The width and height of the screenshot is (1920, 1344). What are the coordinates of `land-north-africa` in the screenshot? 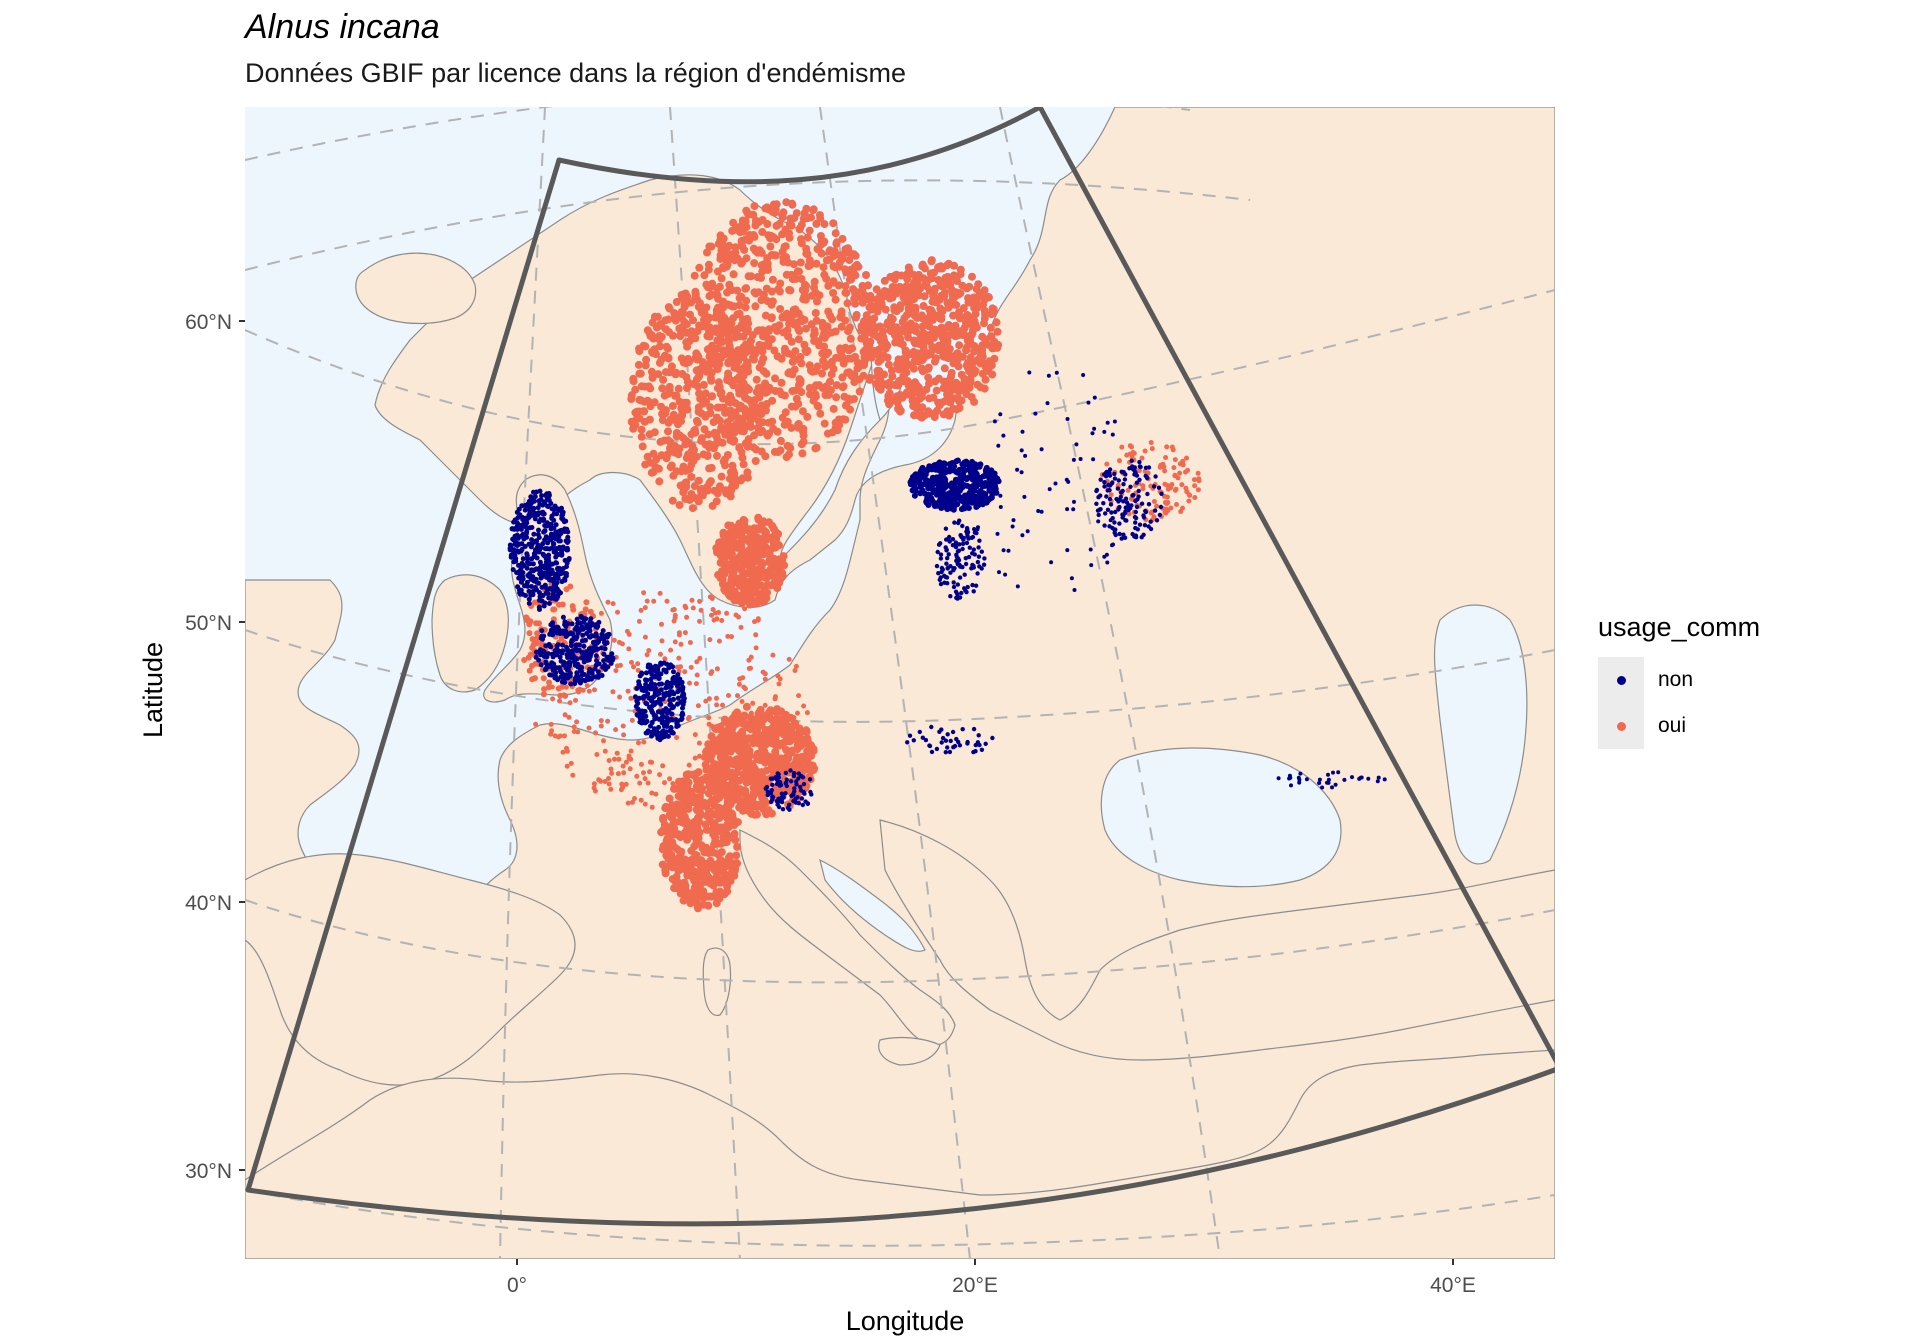 It's located at (900, 1154).